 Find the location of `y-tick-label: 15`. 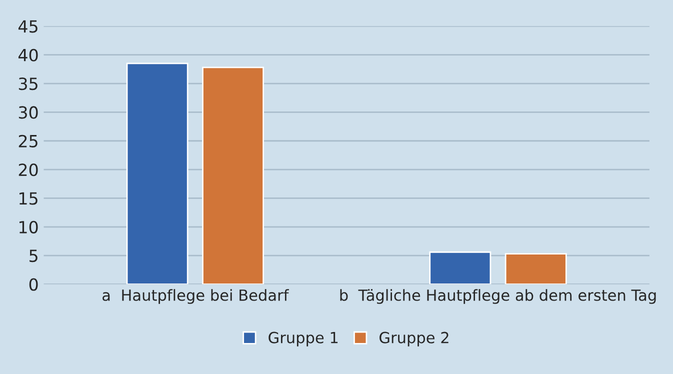

y-tick-label: 15 is located at coordinates (29, 198).